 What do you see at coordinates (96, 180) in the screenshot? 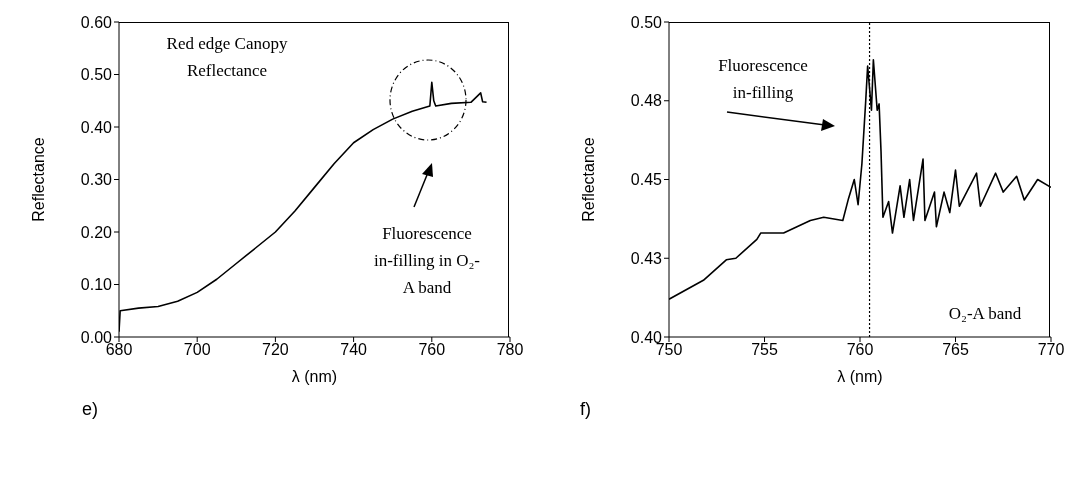
I see `y-tick-label: 0.30` at bounding box center [96, 180].